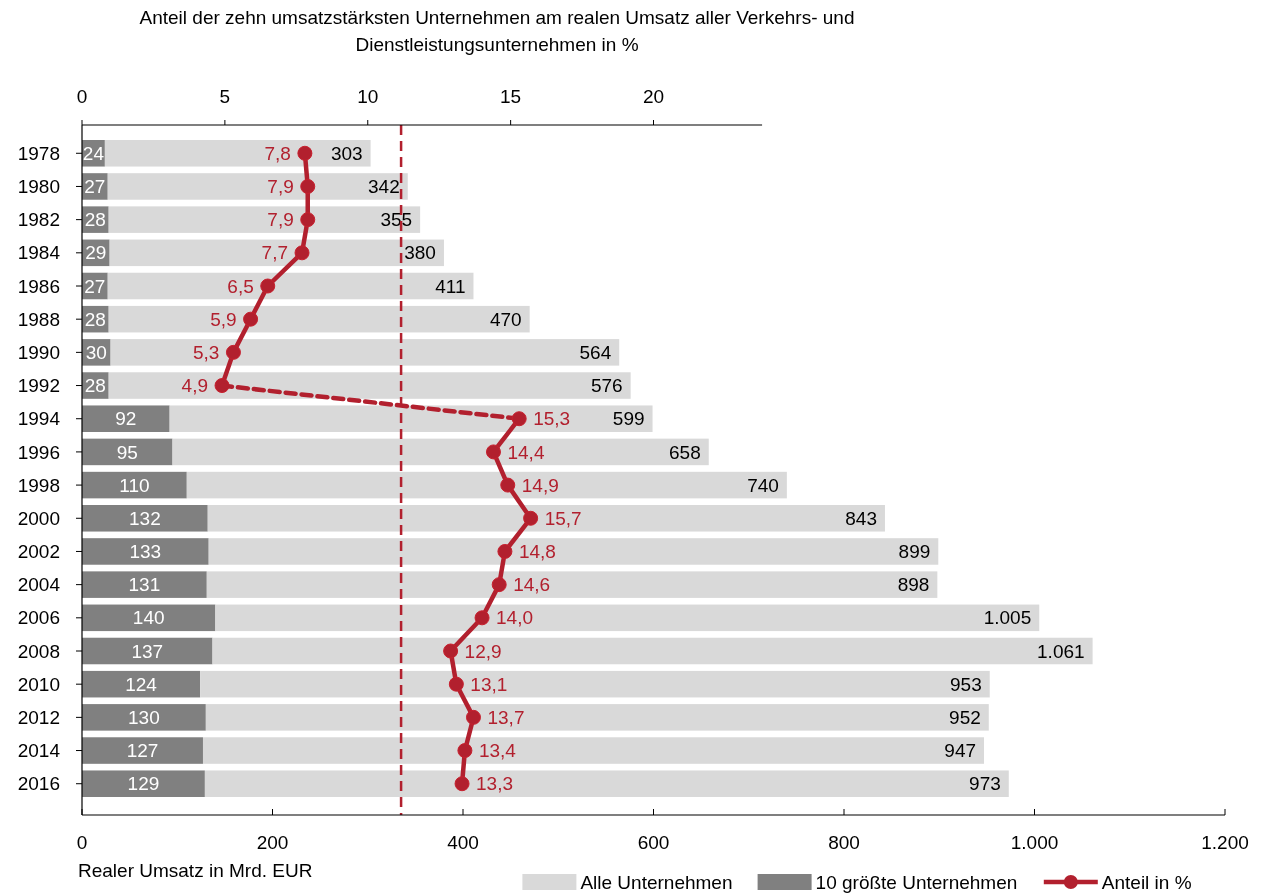  Describe the element at coordinates (506, 718) in the screenshot. I see `data-label: 13,7` at that location.